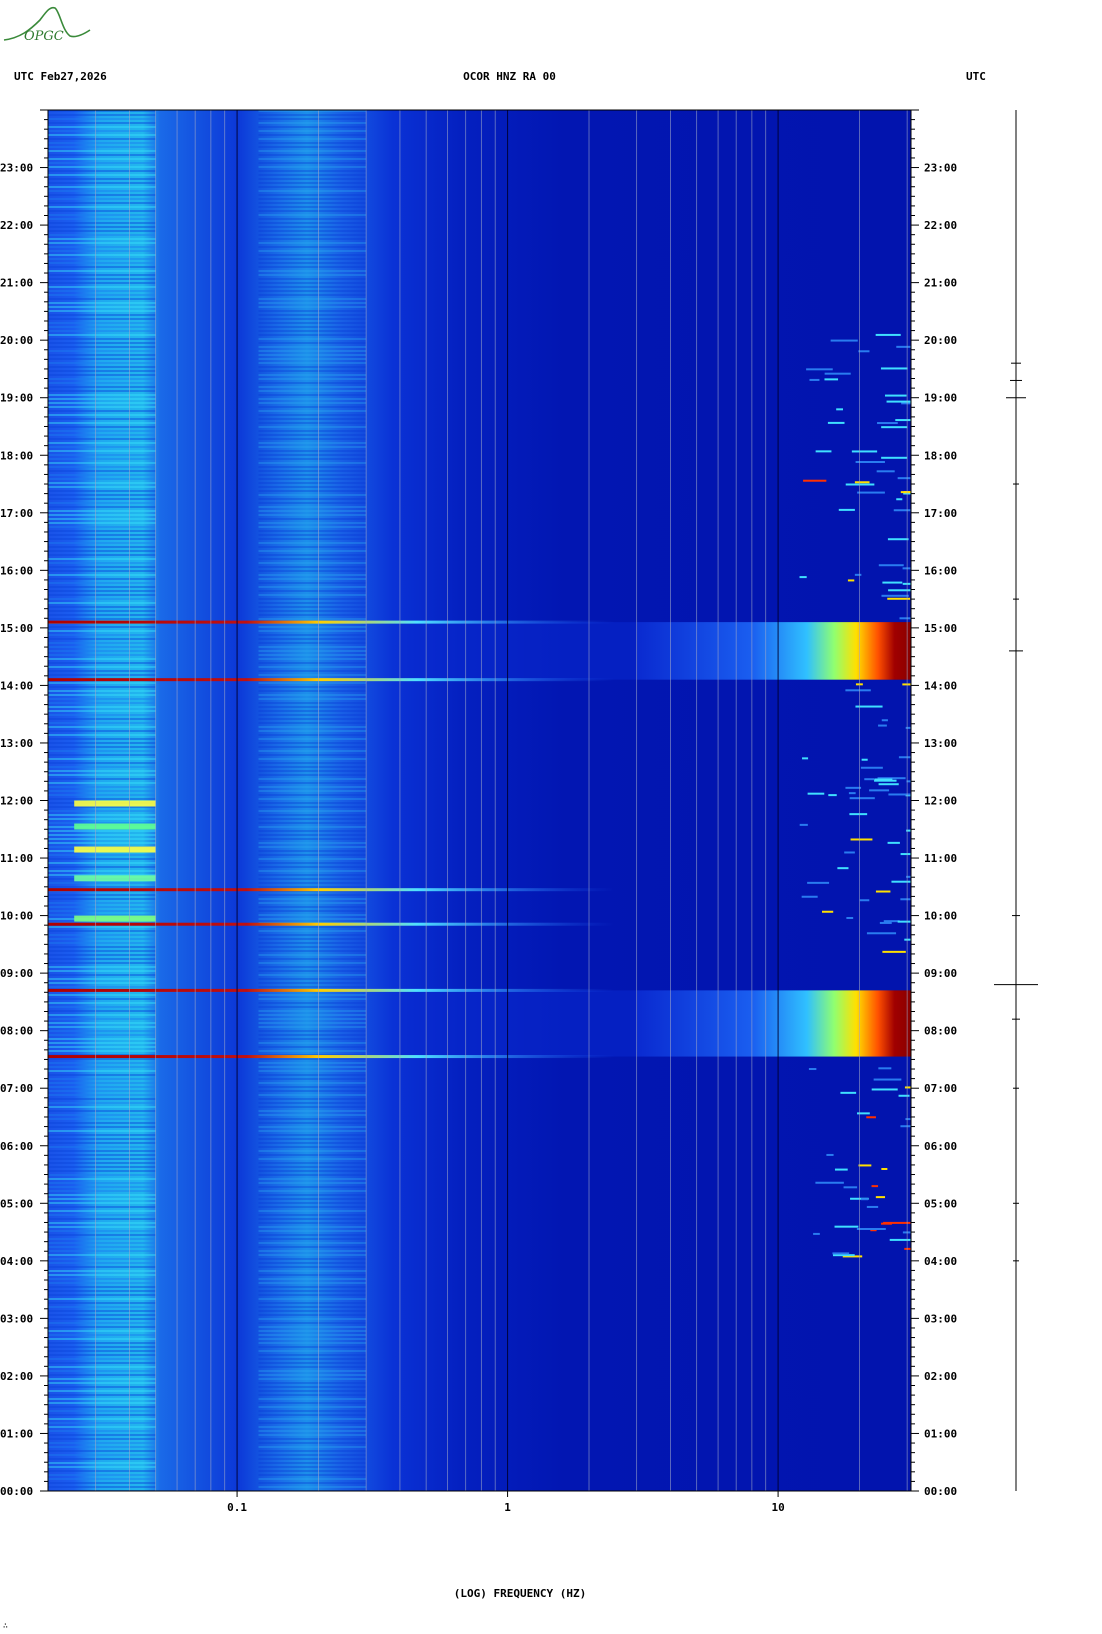 The image size is (1102, 1634). Describe the element at coordinates (16, 1376) in the screenshot. I see `y-tick-label-left: 02:00` at that location.